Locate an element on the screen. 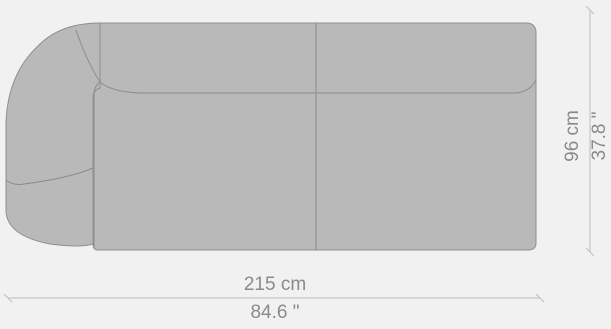  sofa-armrest is located at coordinates (53, 134).